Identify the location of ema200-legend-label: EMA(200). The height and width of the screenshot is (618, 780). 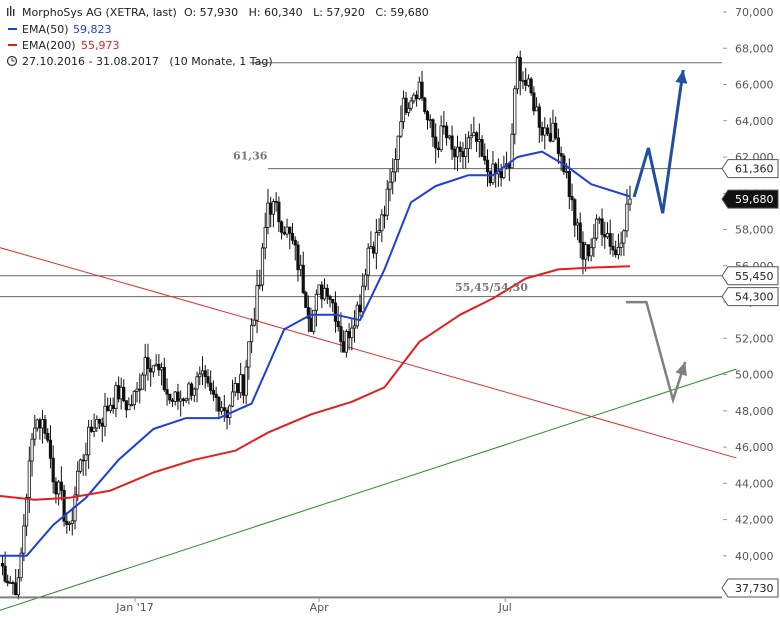
(49, 45).